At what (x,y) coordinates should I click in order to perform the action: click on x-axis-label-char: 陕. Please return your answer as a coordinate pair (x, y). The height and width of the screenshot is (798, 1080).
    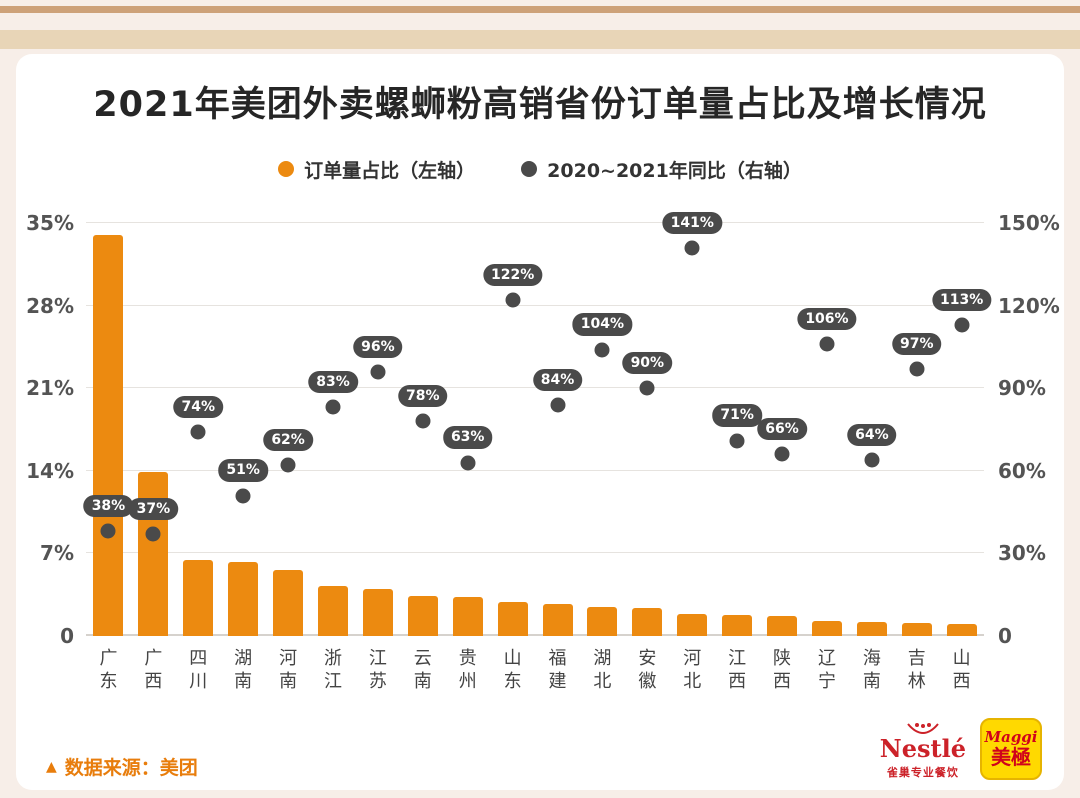
    Looking at the image, I should click on (782, 658).